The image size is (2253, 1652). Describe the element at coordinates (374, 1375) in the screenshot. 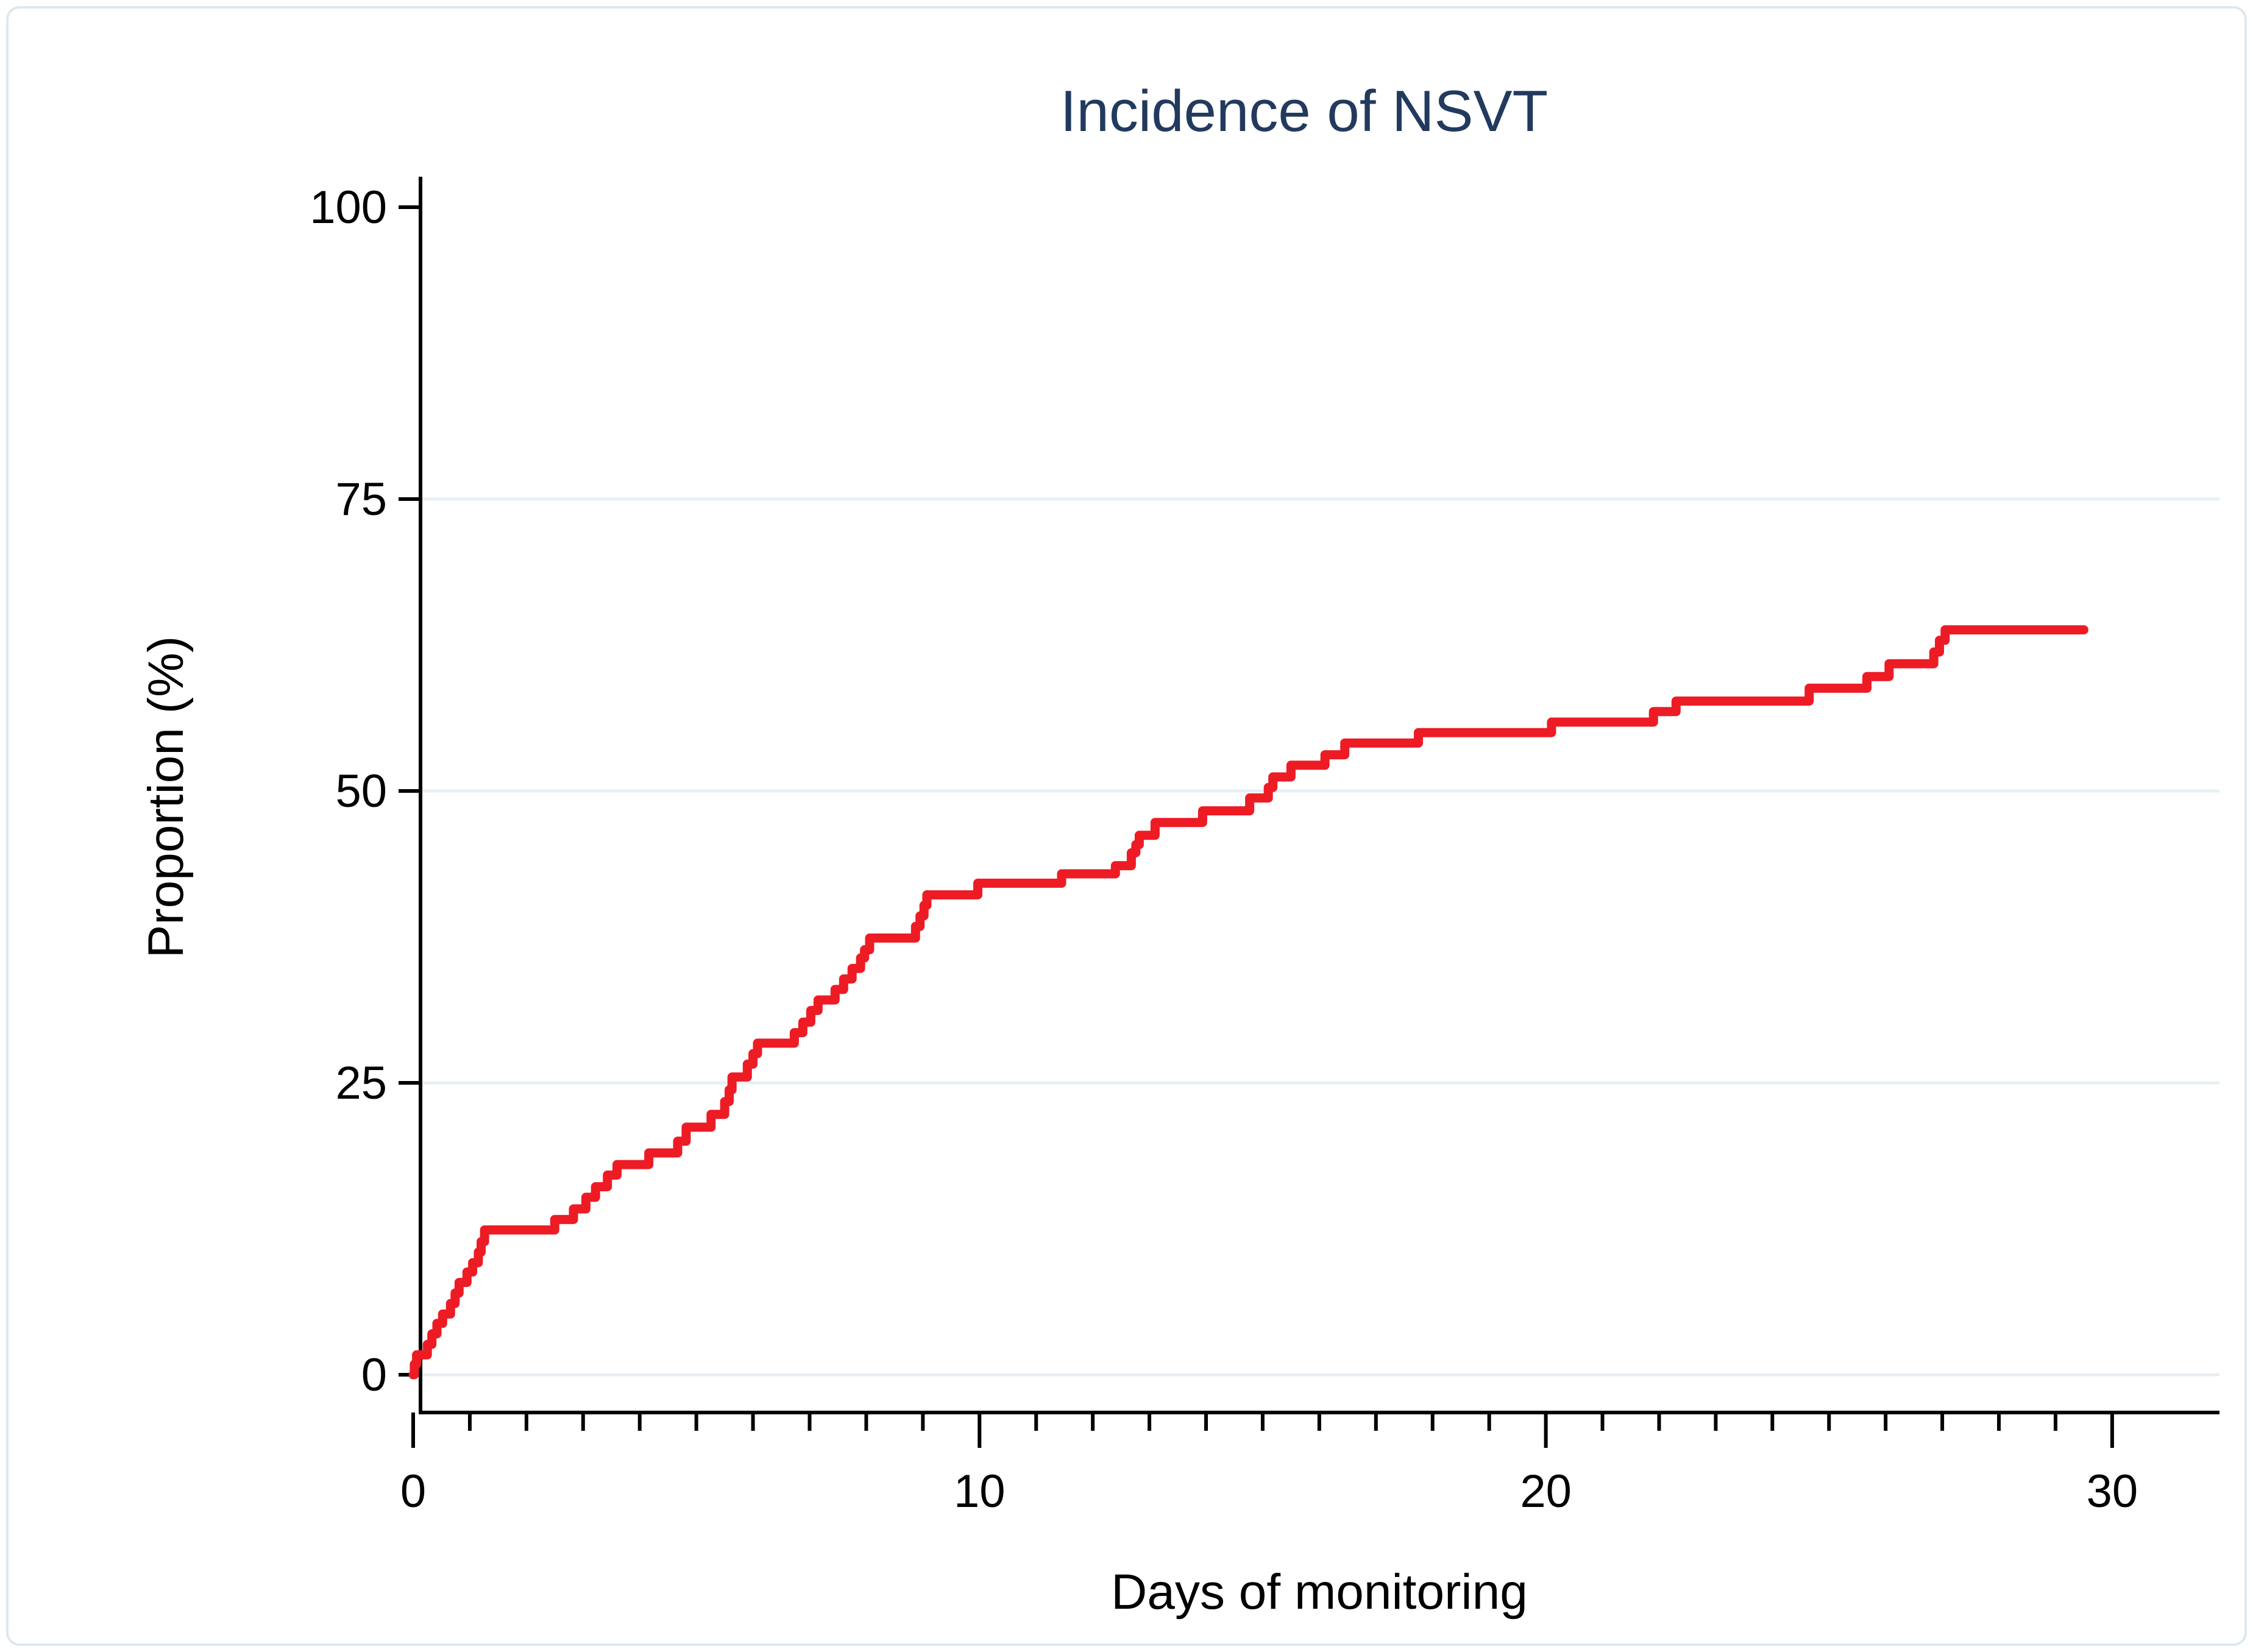

I see `y-tick-label-0: 0` at that location.